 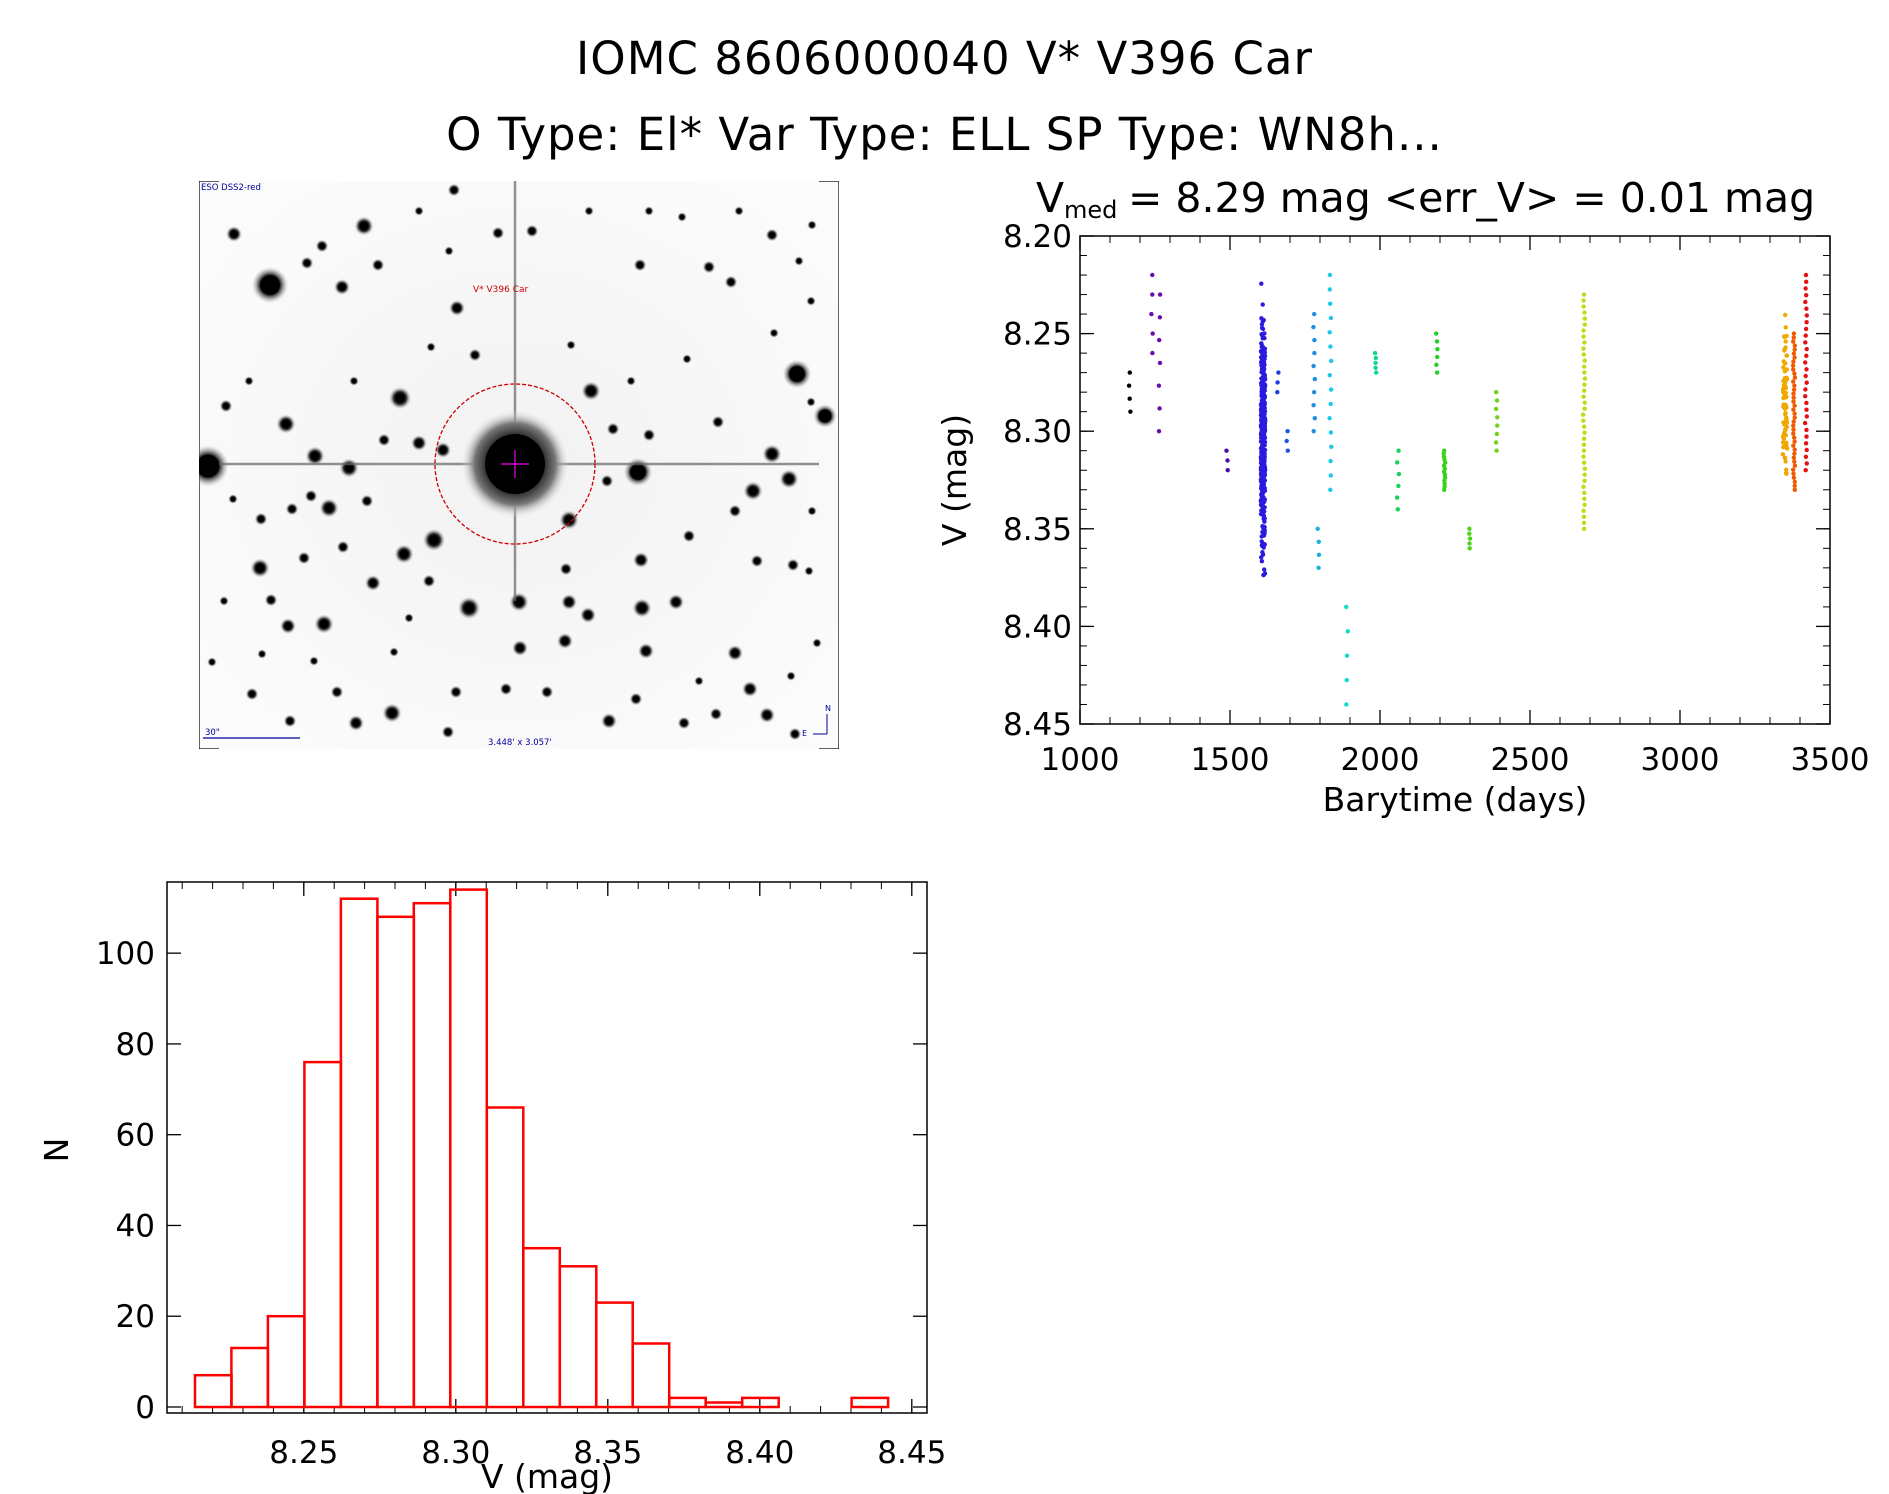 What do you see at coordinates (125, 1181) in the screenshot?
I see `hist-y-tick-labels: 0 20 40 60 80 100` at bounding box center [125, 1181].